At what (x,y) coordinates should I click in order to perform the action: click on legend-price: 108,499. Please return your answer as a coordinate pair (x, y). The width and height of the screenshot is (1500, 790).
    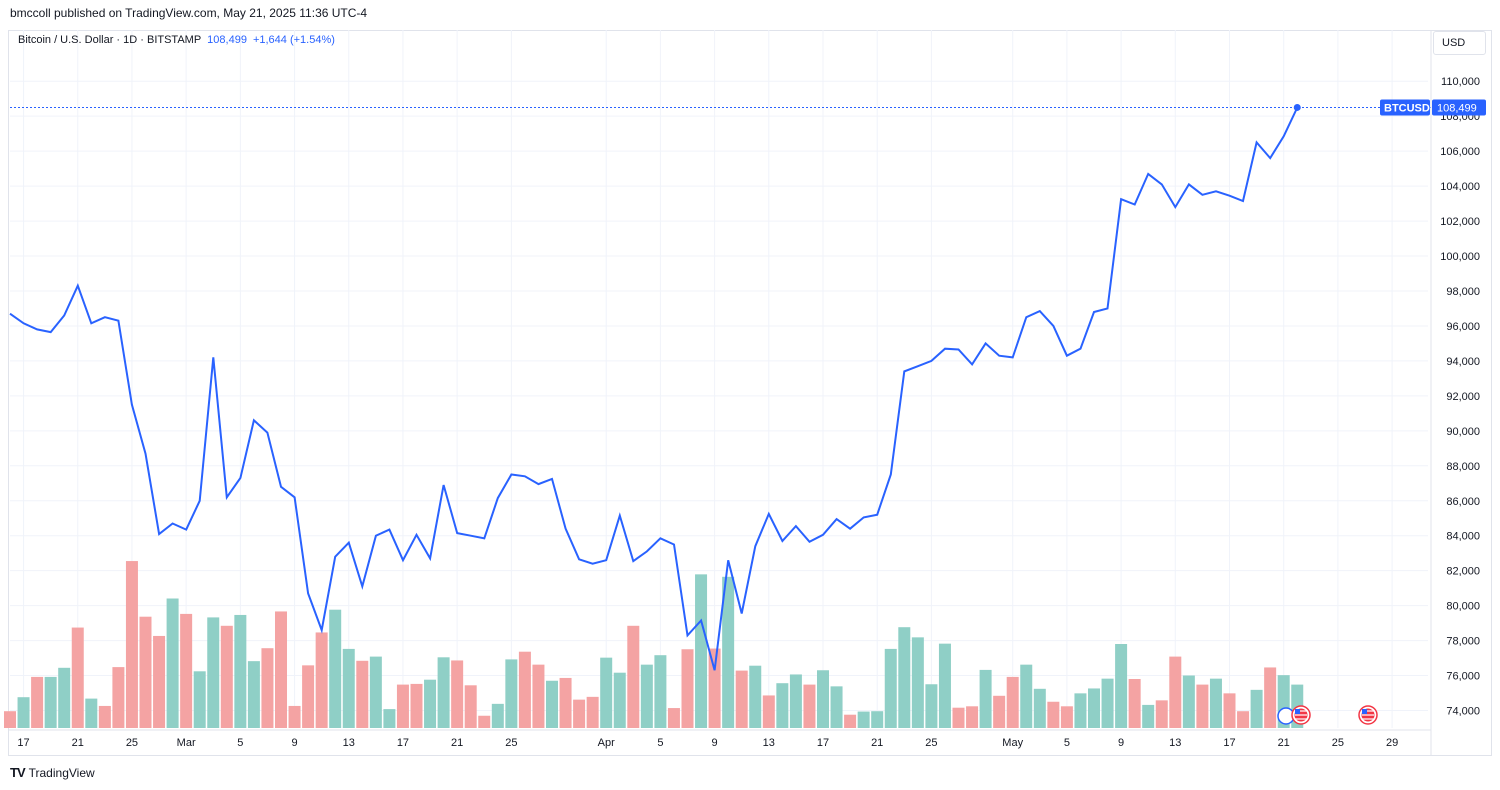
    Looking at the image, I should click on (227, 40).